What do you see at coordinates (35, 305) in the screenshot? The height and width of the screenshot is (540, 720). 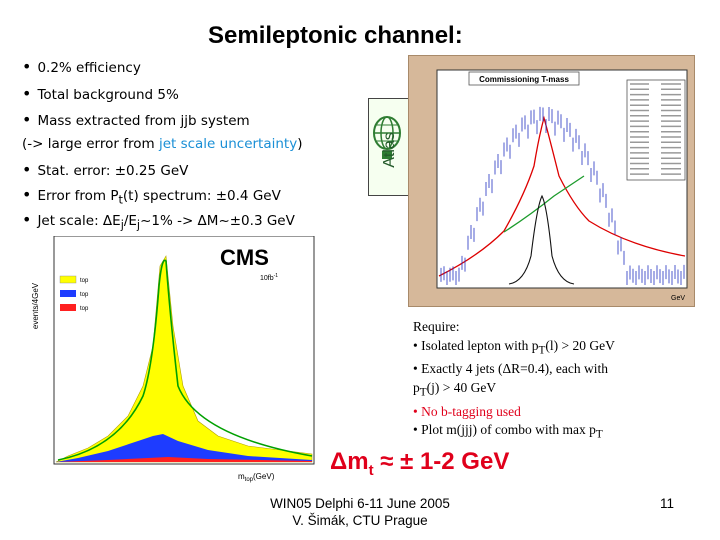 I see `cms-ylabel: events/4GeV` at bounding box center [35, 305].